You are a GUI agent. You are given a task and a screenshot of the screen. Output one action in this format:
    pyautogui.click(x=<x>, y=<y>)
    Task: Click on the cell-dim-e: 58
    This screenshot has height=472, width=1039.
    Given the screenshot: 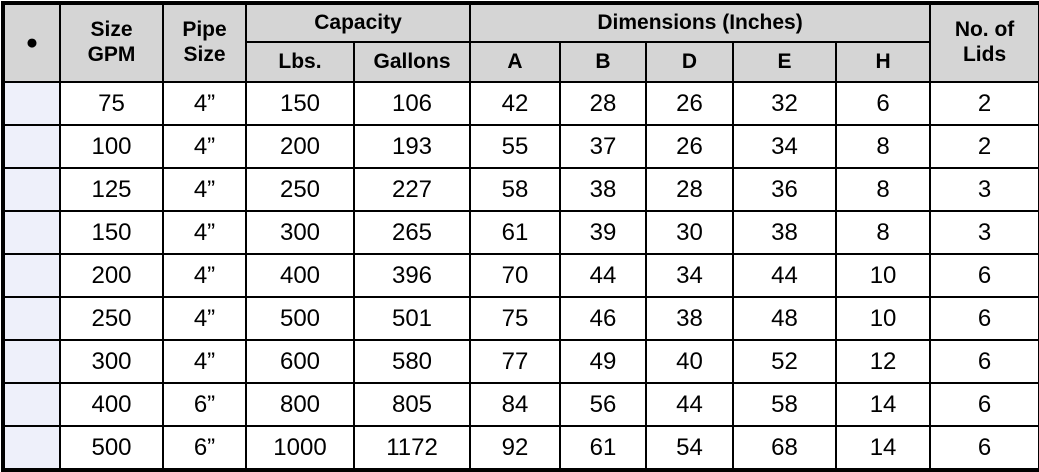 What is the action you would take?
    pyautogui.click(x=785, y=404)
    